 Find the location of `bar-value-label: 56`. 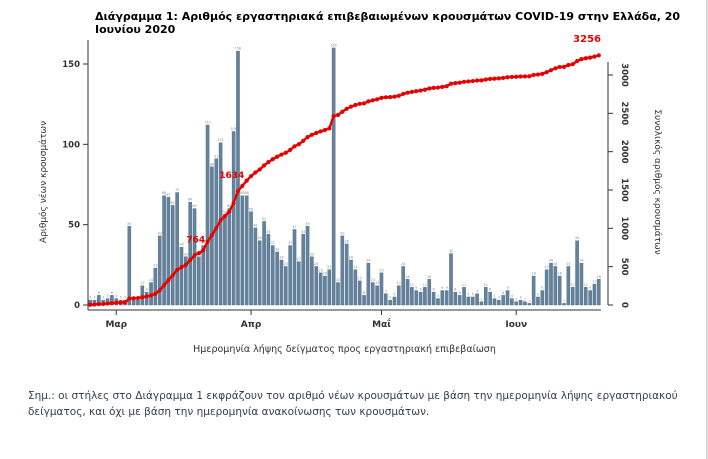

bar-value-label: 56 is located at coordinates (225, 213).